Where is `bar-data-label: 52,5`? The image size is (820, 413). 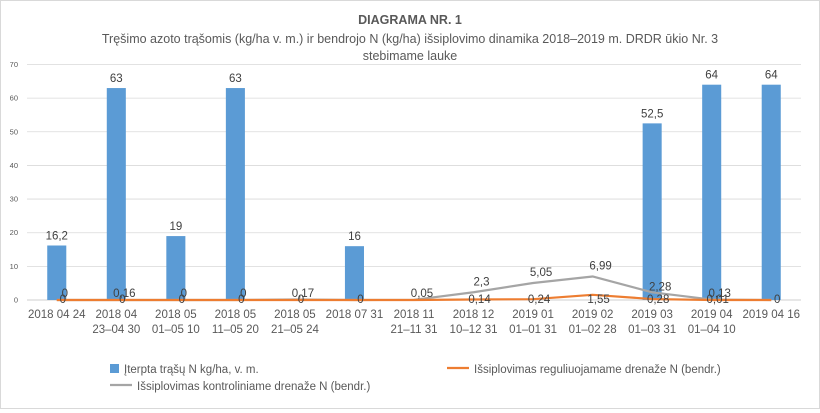
bar-data-label: 52,5 is located at coordinates (652, 114).